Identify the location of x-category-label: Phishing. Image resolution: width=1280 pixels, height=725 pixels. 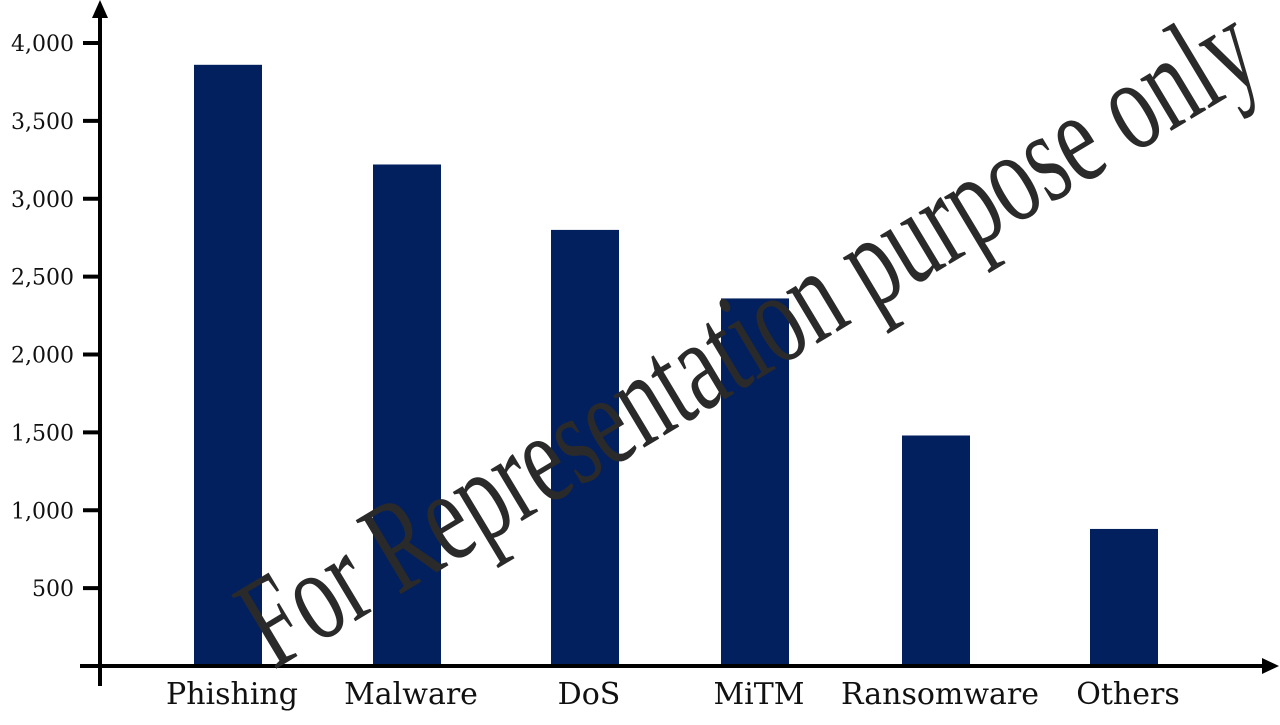
(232, 694).